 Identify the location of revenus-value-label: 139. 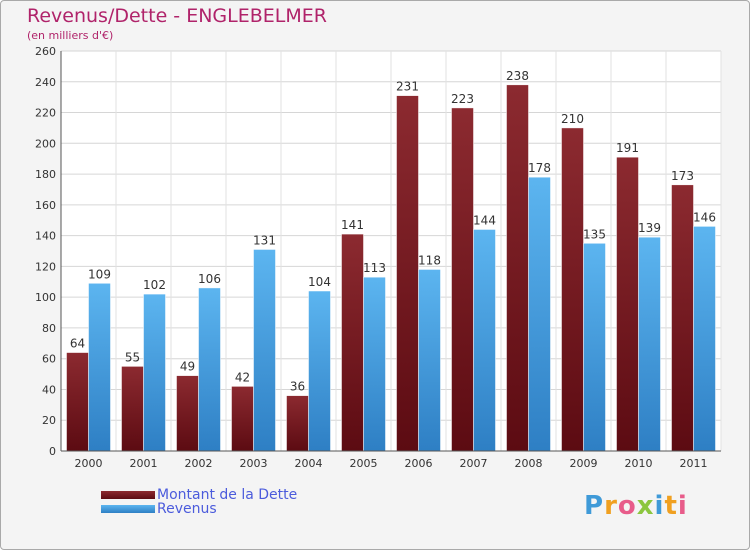
(649, 228).